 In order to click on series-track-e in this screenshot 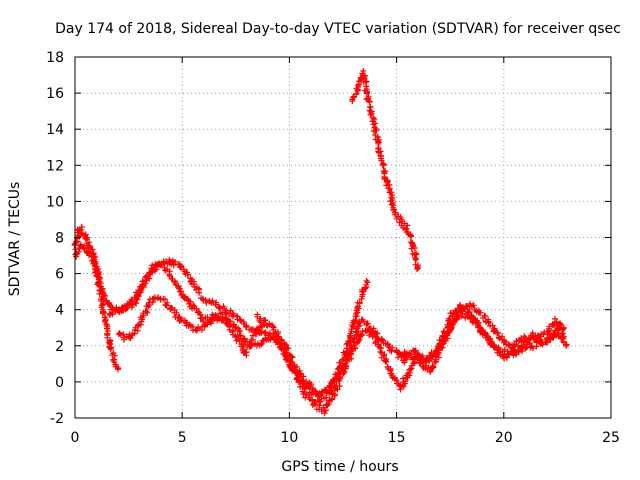, I will do `click(385, 170)`.